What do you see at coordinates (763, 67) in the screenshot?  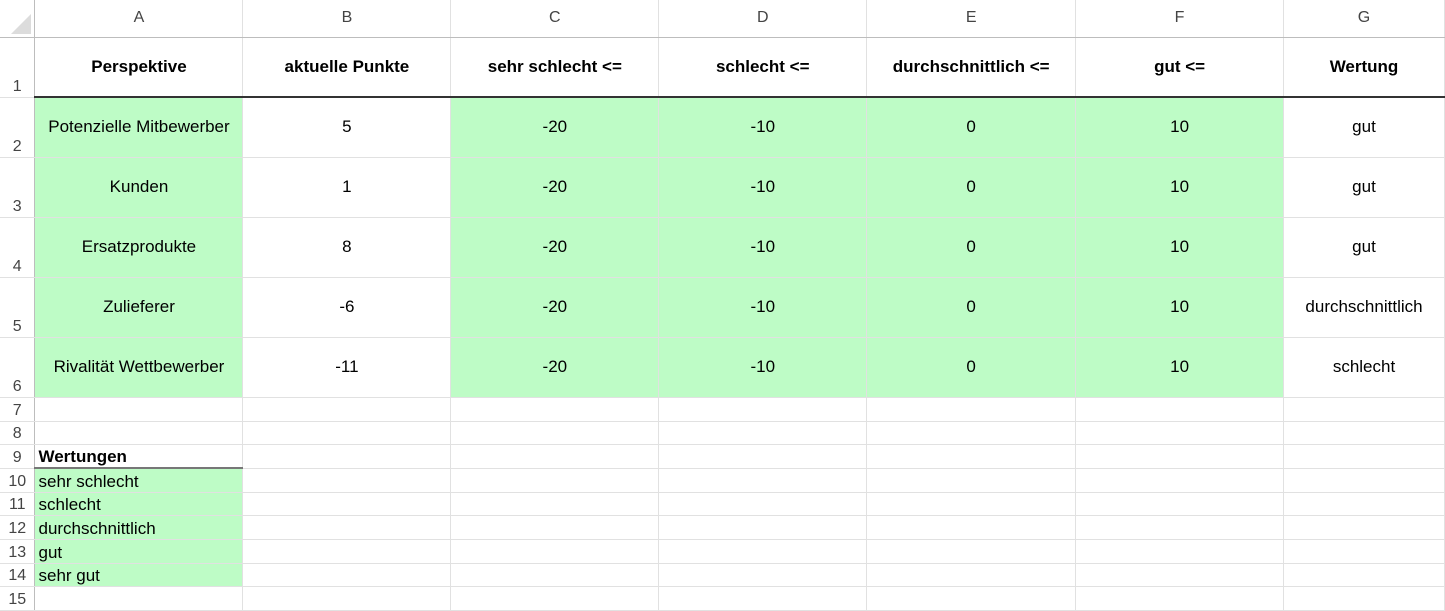 I see `cell-d1: schlecht <=` at bounding box center [763, 67].